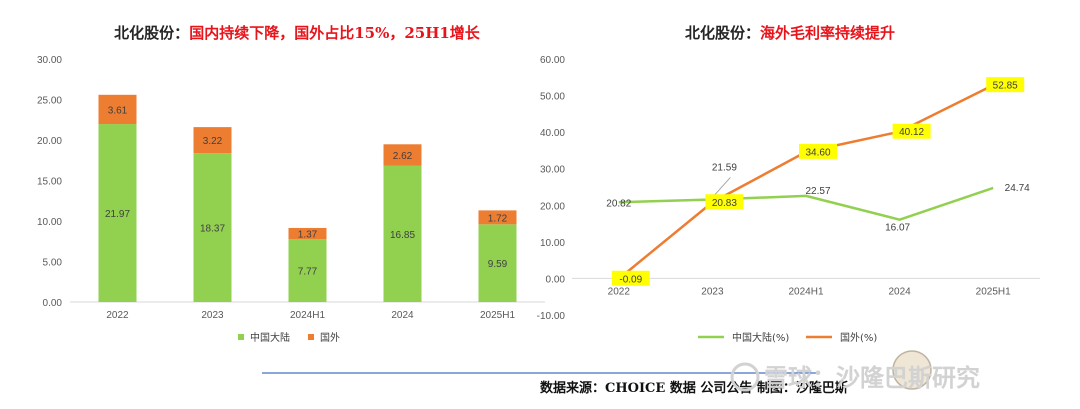 Image resolution: width=1080 pixels, height=409 pixels. What do you see at coordinates (551, 316) in the screenshot?
I see `right-y-tick-label: -10.00` at bounding box center [551, 316].